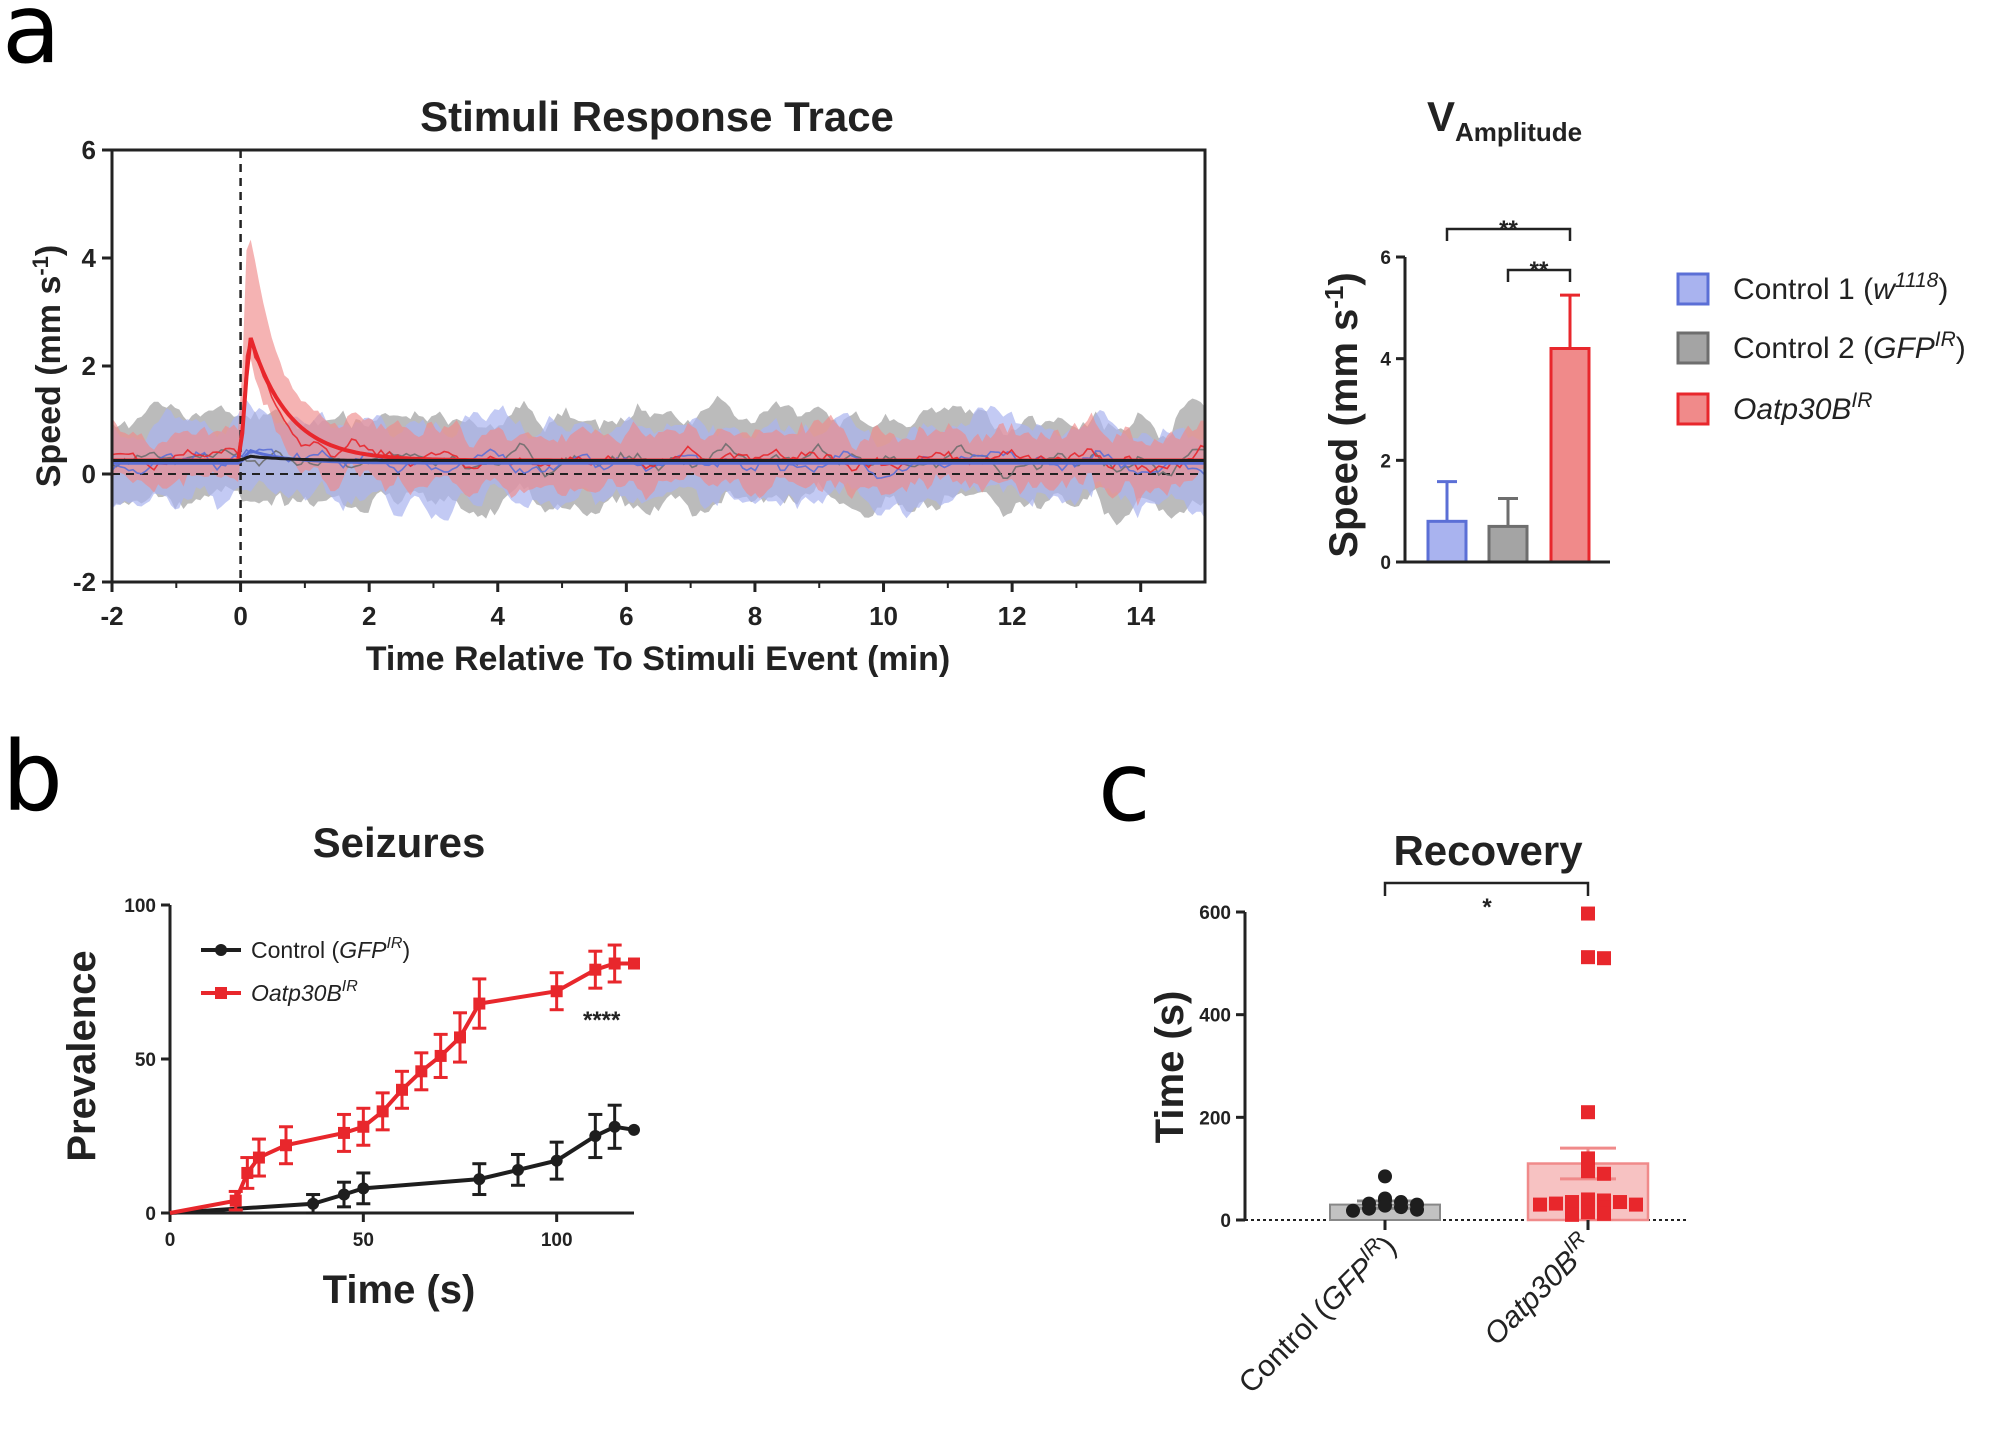  I want to click on legend-marker-control, so click(221, 950).